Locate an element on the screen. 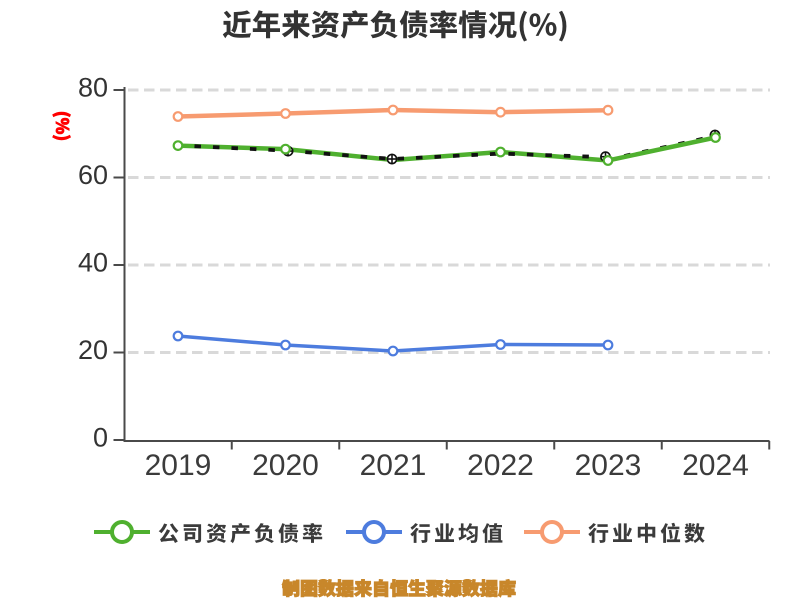 The width and height of the screenshot is (800, 600). svg-text: 40 is located at coordinates (93, 263).